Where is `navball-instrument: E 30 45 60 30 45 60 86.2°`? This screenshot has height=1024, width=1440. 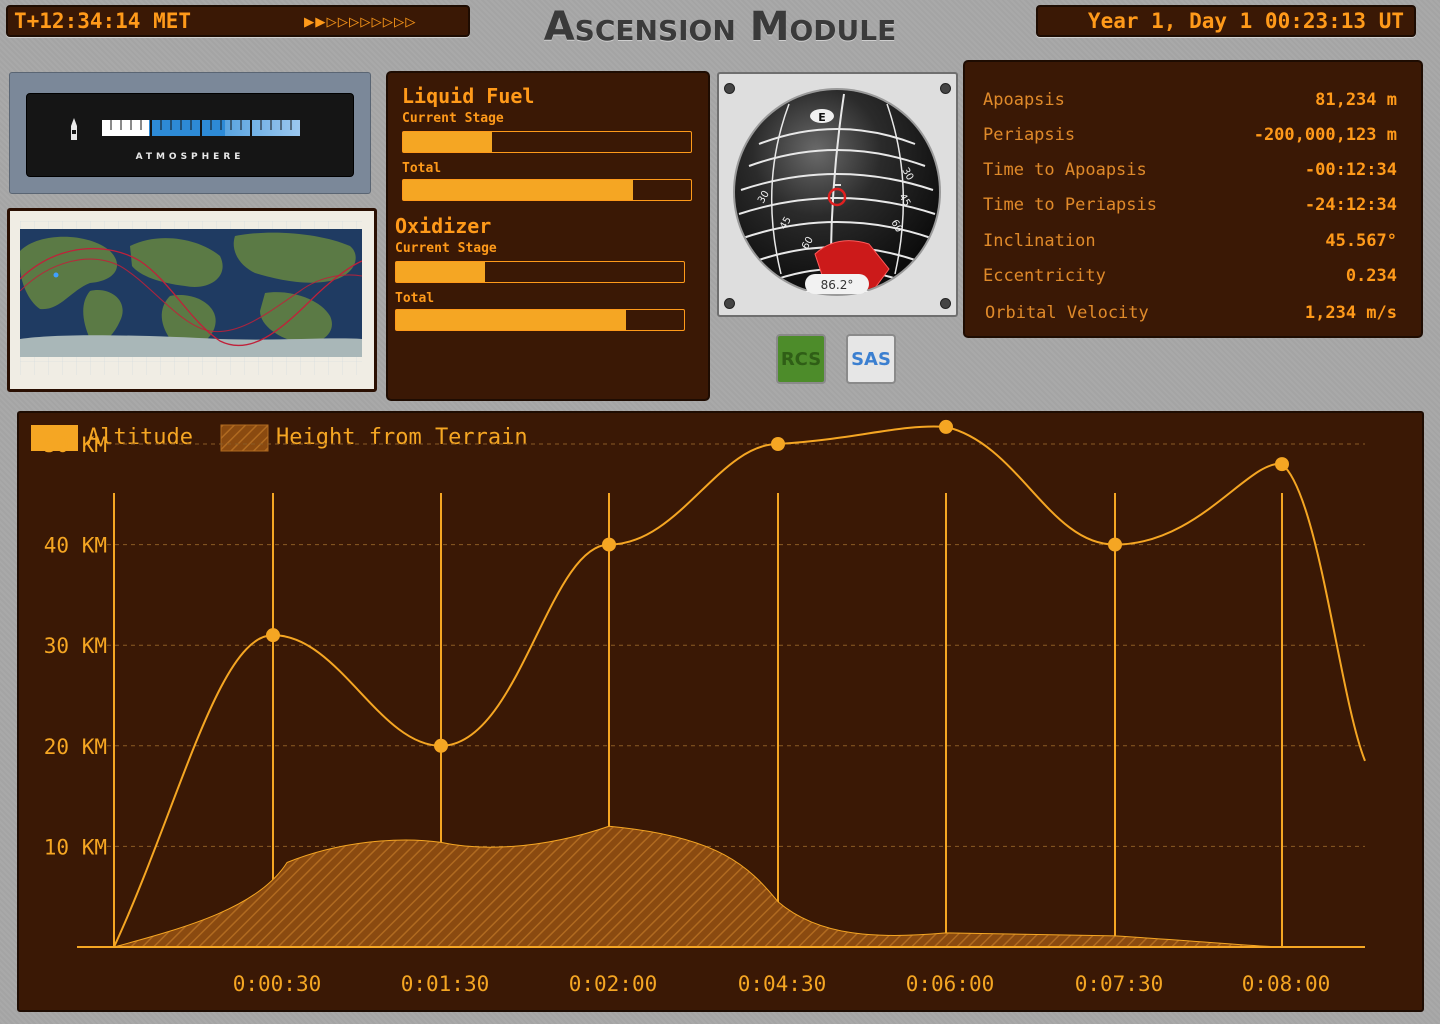
navball-instrument: E 30 45 60 30 45 60 86.2° is located at coordinates (837, 194).